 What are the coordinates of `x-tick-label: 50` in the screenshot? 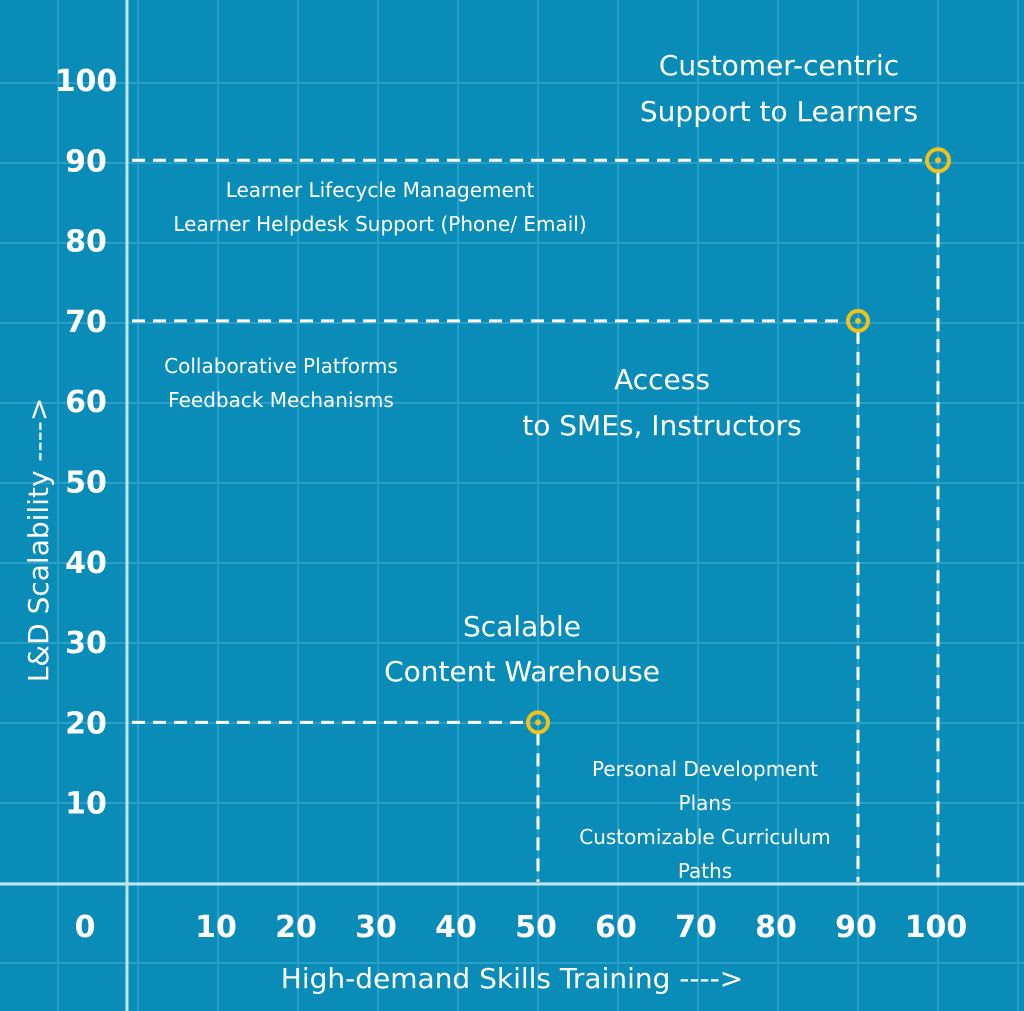 It's located at (536, 927).